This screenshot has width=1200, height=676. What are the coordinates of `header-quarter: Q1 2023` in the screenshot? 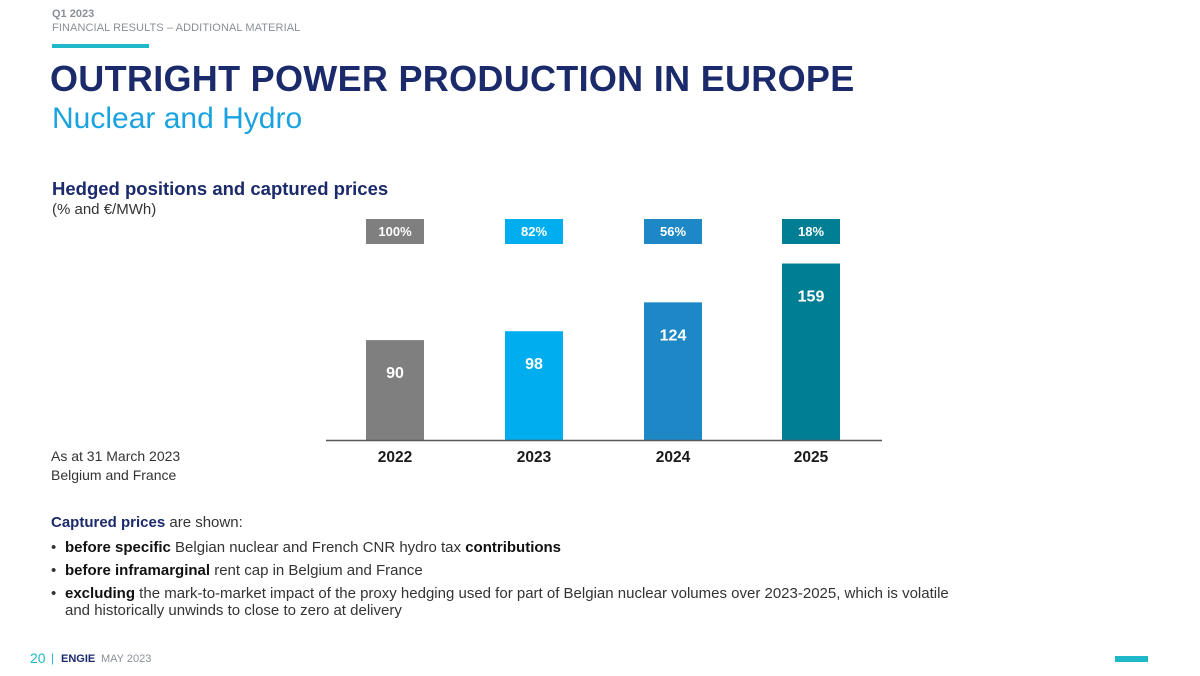 It's located at (73, 14).